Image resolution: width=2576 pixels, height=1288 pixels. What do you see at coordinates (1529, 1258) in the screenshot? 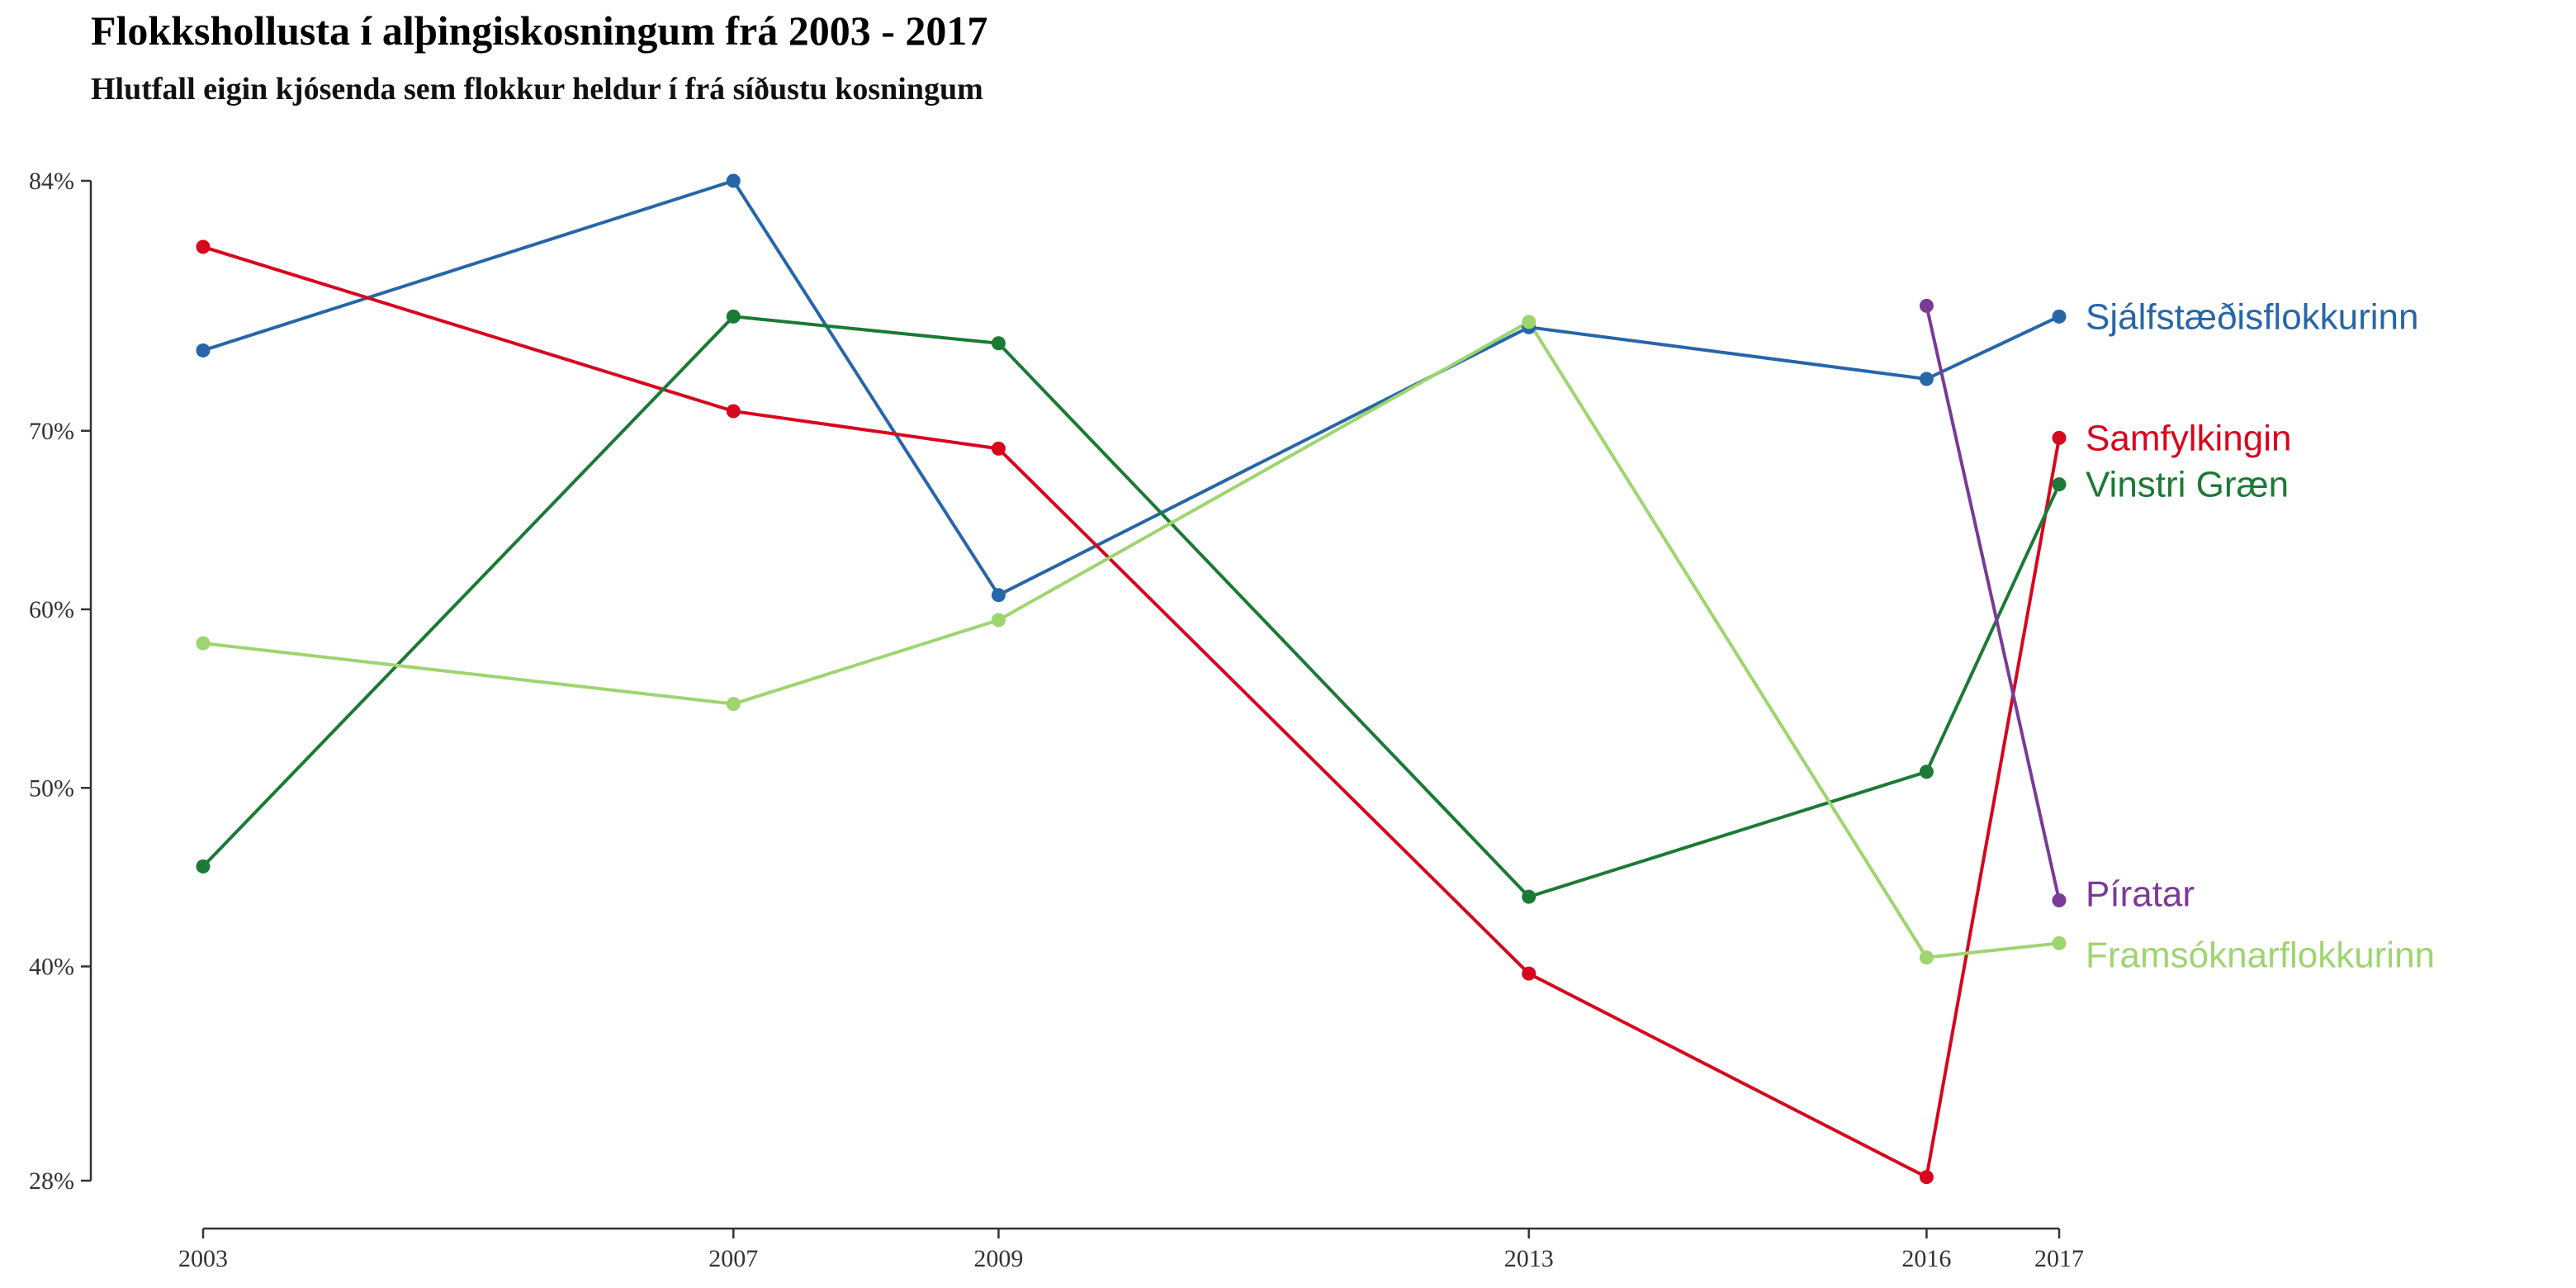
I see `x-tick-label: 2013` at bounding box center [1529, 1258].